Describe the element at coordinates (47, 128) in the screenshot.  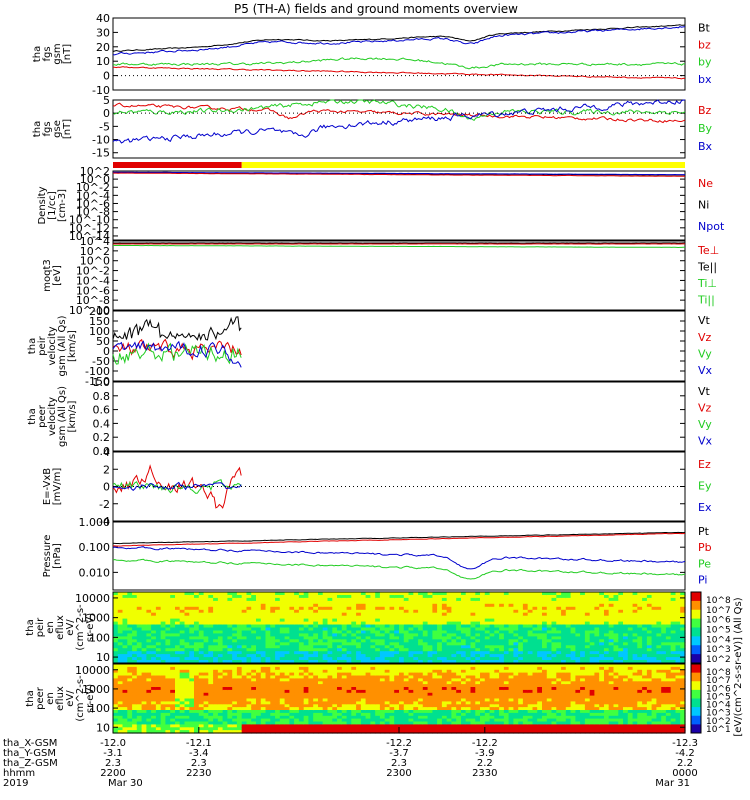
I see `y-axis-label: fgs` at that location.